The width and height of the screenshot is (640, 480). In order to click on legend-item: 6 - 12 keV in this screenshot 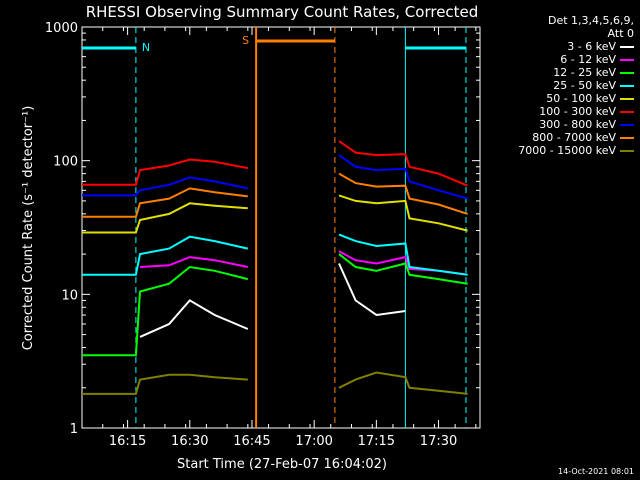, I will do `click(576, 59)`.